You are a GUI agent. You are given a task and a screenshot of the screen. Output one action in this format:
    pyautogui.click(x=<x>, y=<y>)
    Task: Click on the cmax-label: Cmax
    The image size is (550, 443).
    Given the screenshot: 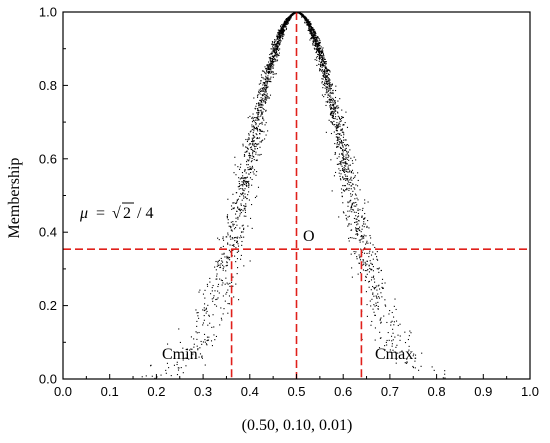 What is the action you would take?
    pyautogui.click(x=394, y=354)
    